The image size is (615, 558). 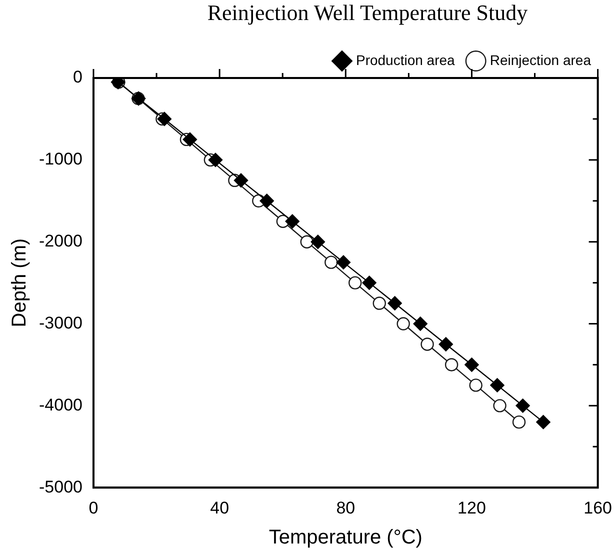 What do you see at coordinates (346, 508) in the screenshot?
I see `x-tick-label: 80` at bounding box center [346, 508].